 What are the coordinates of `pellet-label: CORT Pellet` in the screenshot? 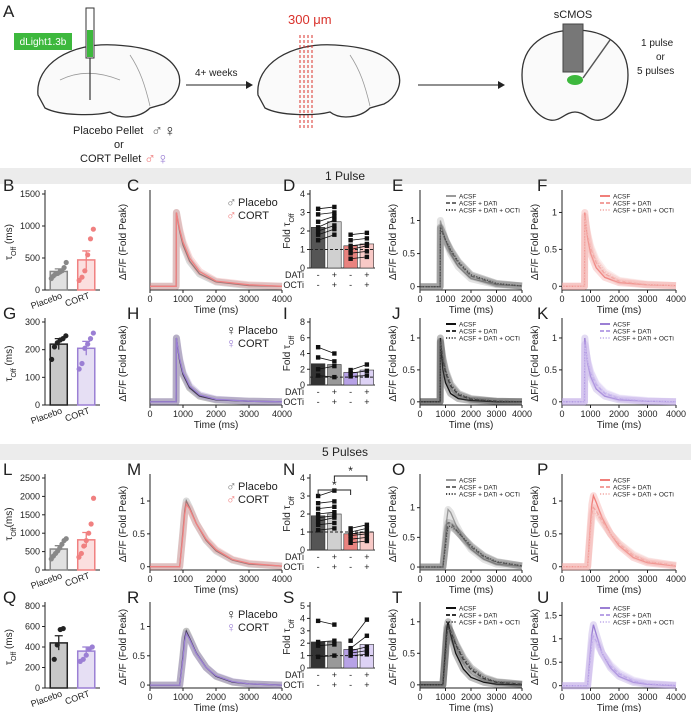 It's located at (110, 159).